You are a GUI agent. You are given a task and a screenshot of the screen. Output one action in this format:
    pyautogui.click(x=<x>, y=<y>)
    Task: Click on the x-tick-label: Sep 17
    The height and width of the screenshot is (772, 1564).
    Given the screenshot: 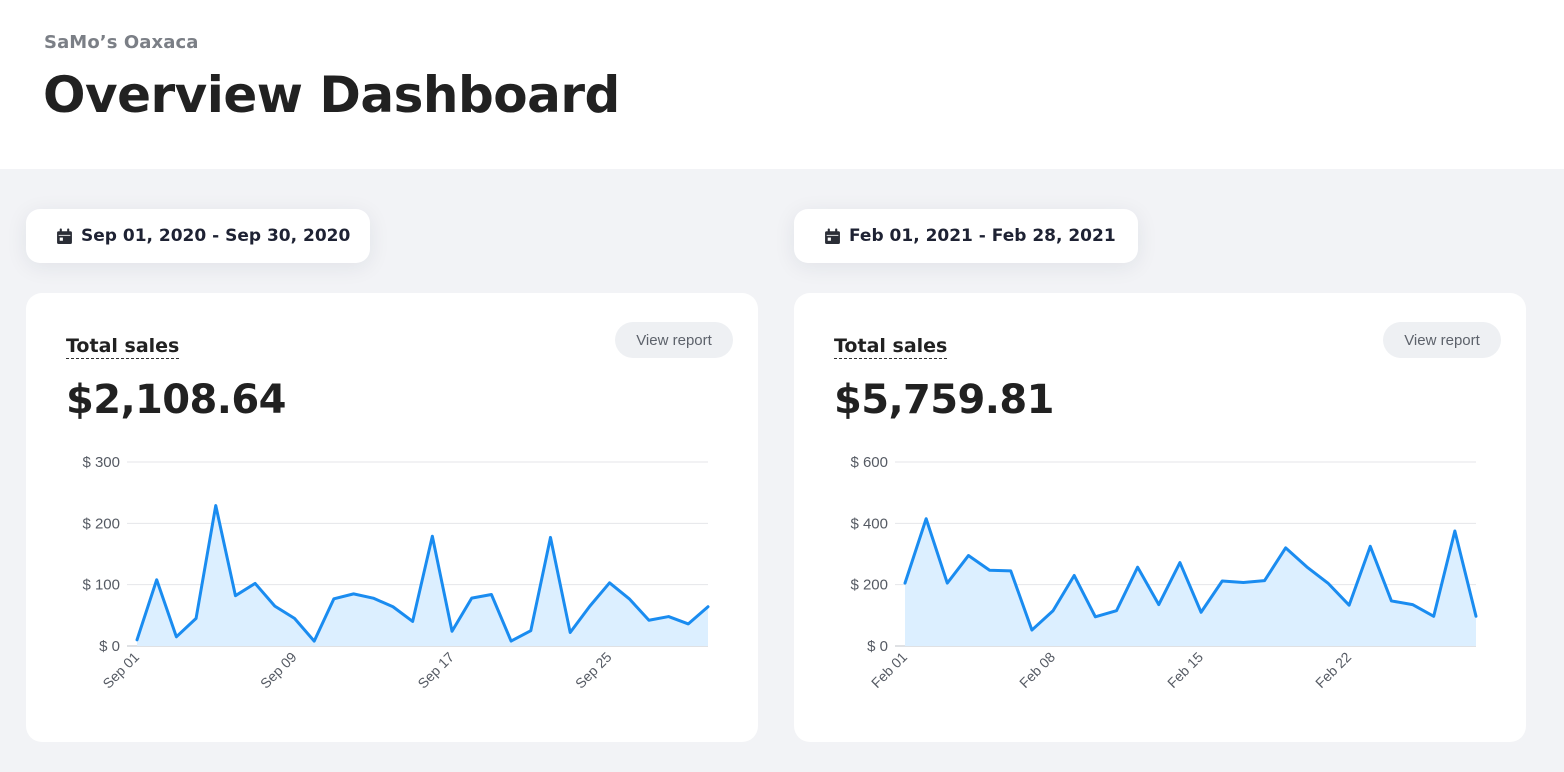 What is the action you would take?
    pyautogui.click(x=435, y=670)
    